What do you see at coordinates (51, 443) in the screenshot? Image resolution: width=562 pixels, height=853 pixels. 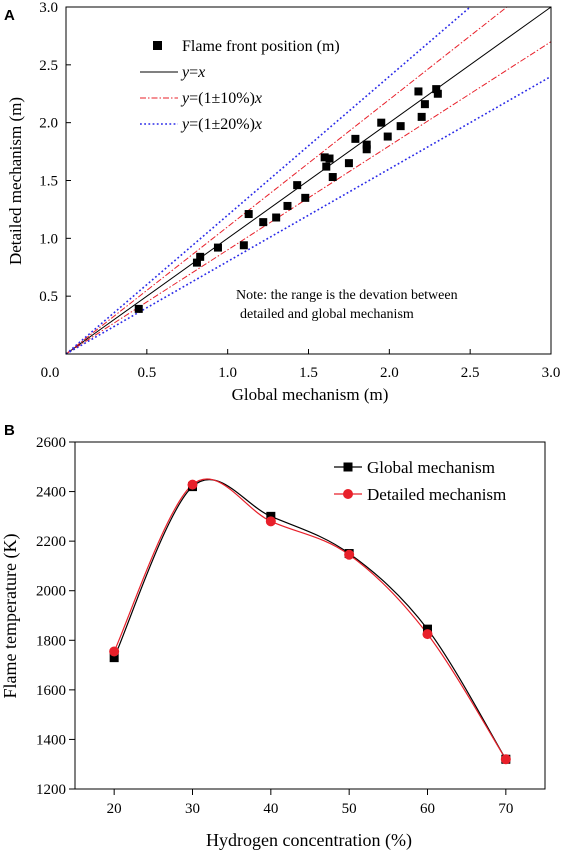 I see `y-tick-label: 2600` at bounding box center [51, 443].